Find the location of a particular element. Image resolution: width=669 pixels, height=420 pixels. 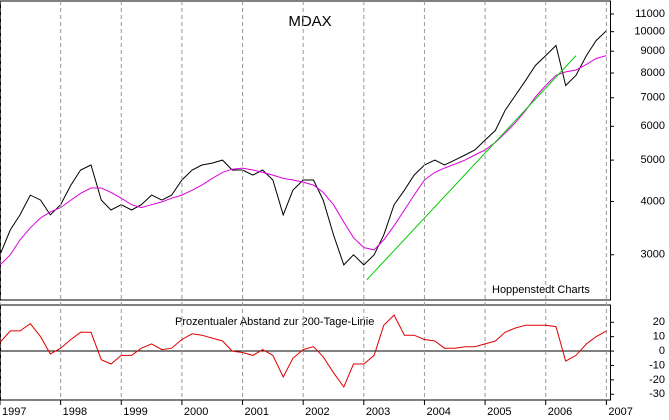

x-tick-label: 2003 is located at coordinates (378, 412).